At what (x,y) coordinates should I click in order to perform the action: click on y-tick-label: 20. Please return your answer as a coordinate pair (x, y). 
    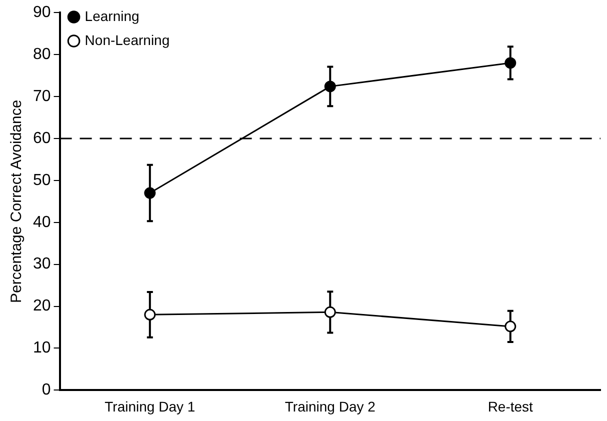
    Looking at the image, I should click on (42, 306).